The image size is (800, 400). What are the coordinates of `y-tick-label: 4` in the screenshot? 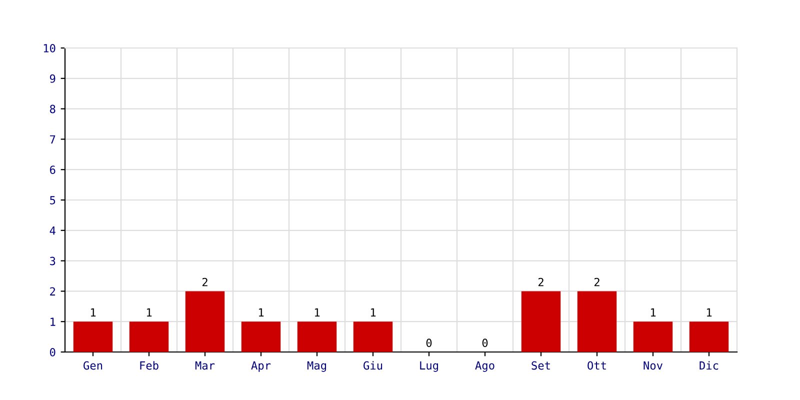 It's located at (53, 230).